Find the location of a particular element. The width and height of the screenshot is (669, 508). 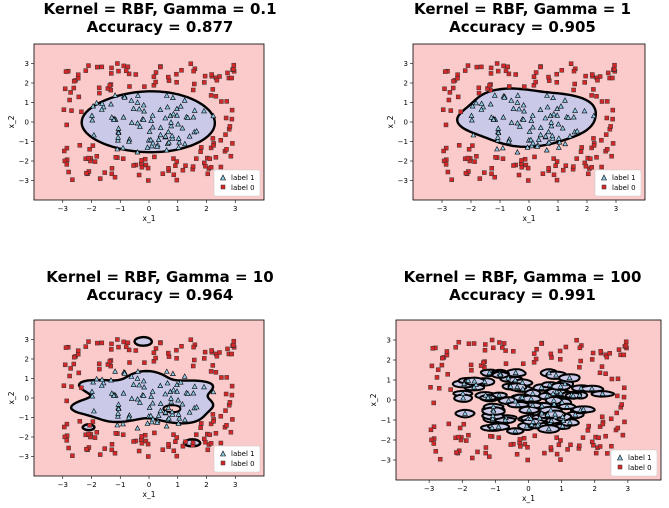

y-tick-label: 0 is located at coordinates (27, 399).